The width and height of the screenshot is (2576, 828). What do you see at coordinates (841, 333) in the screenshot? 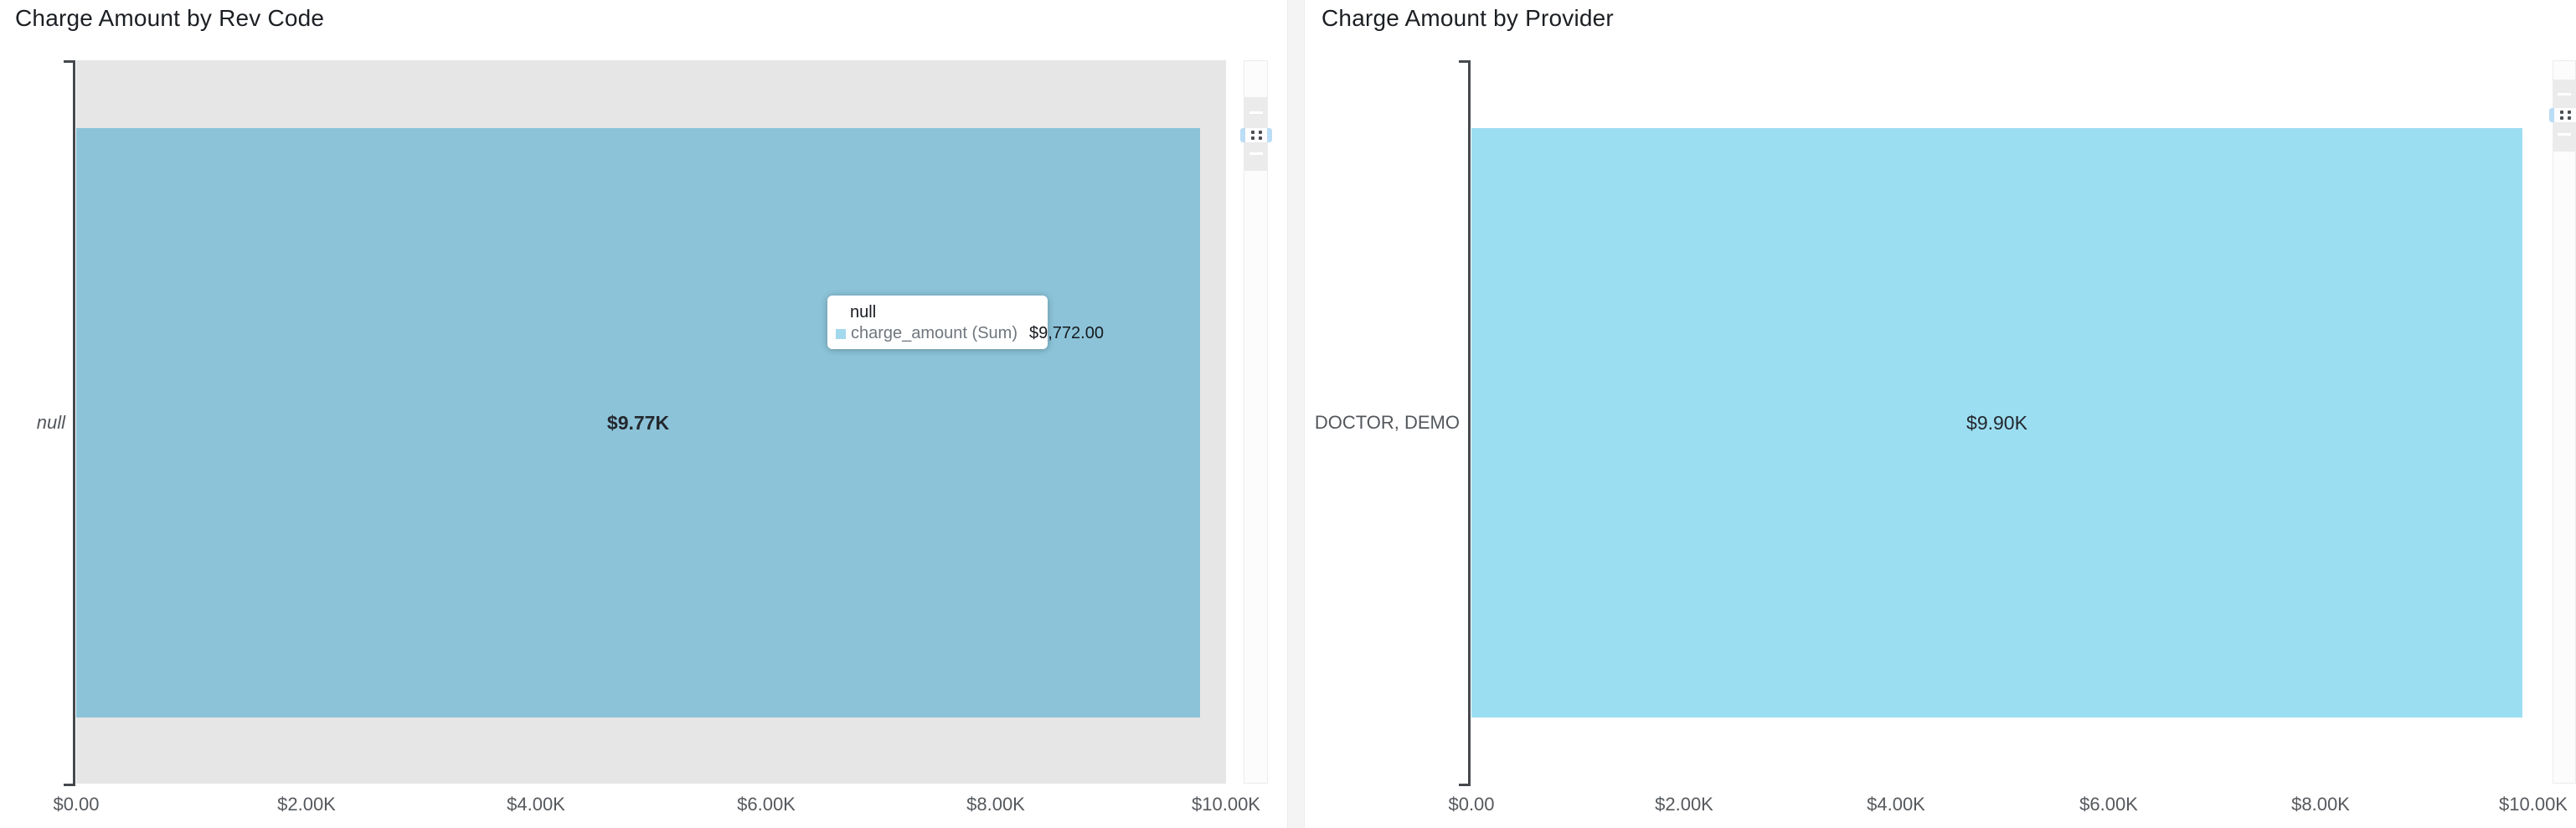
I see `series-swatch-icon` at bounding box center [841, 333].